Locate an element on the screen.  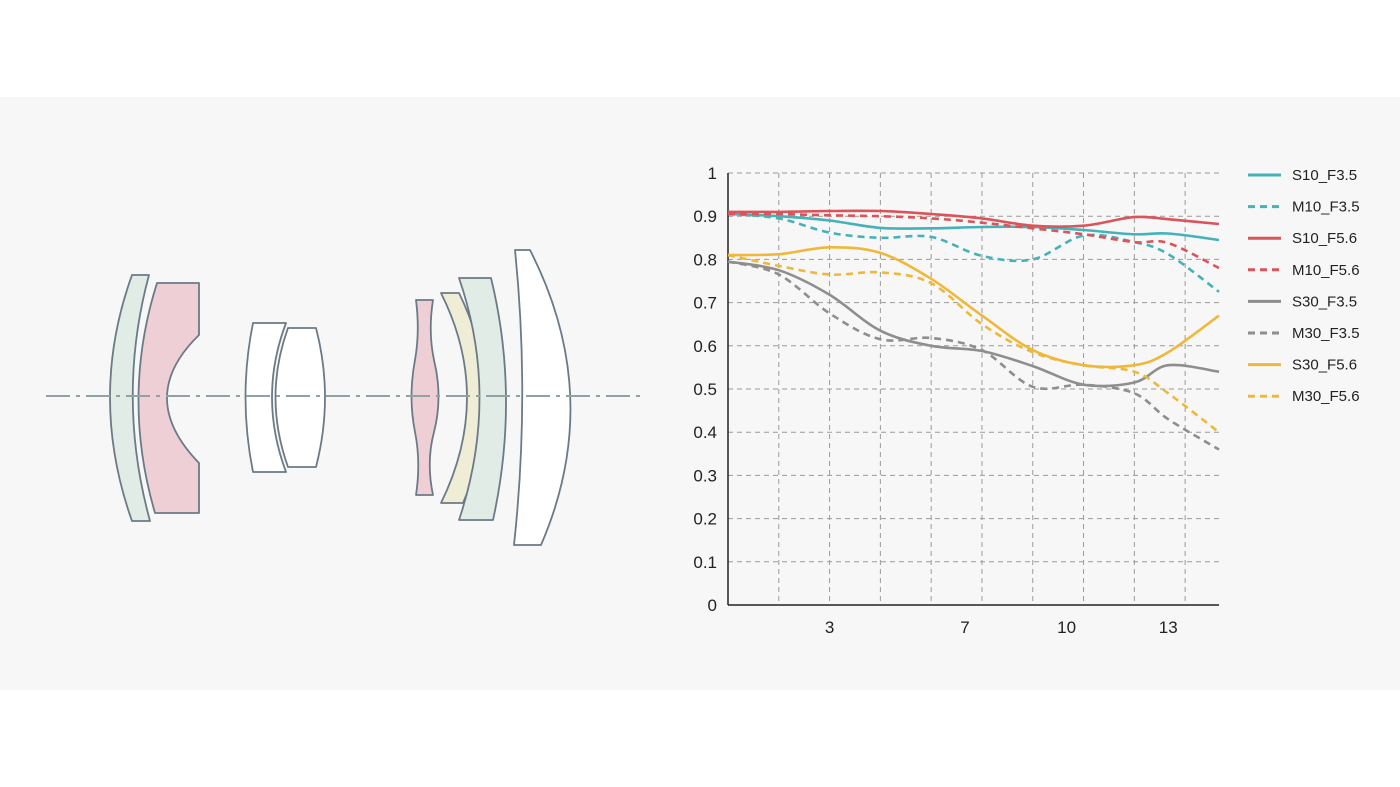
x-tick-label: 13 is located at coordinates (1168, 627).